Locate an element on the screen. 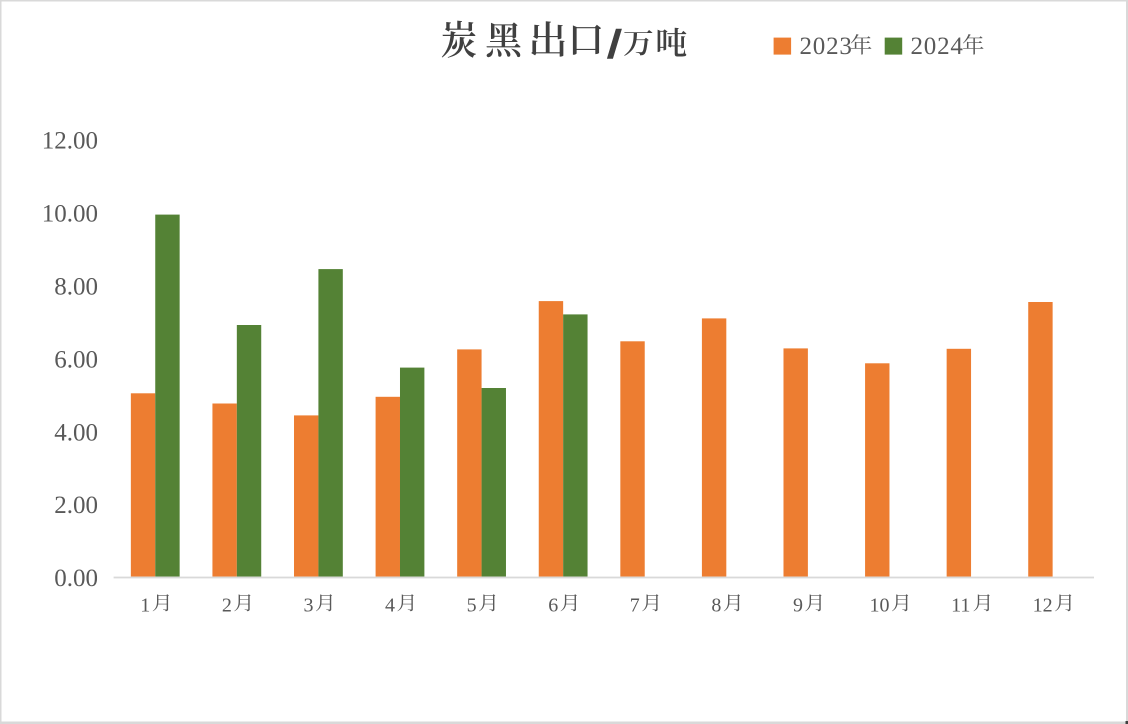  svg-text: 2.00 is located at coordinates (76, 505).